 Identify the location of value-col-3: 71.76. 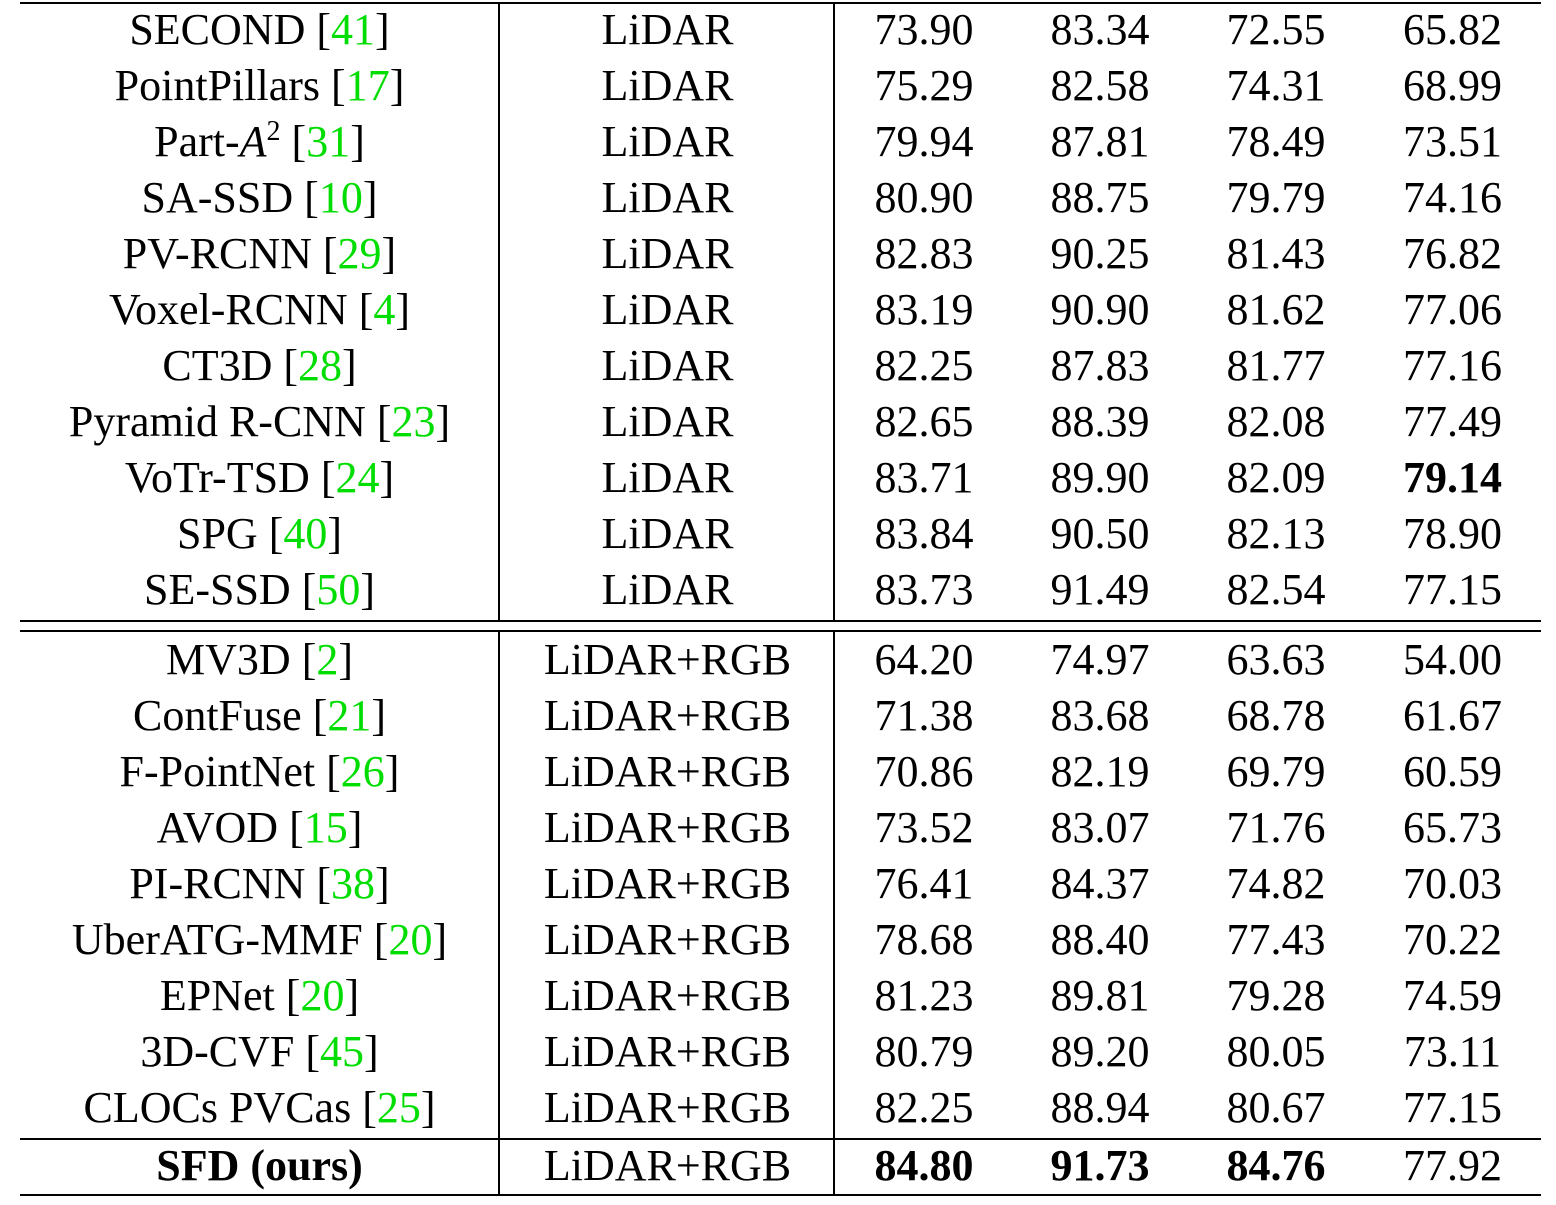
(1276, 827).